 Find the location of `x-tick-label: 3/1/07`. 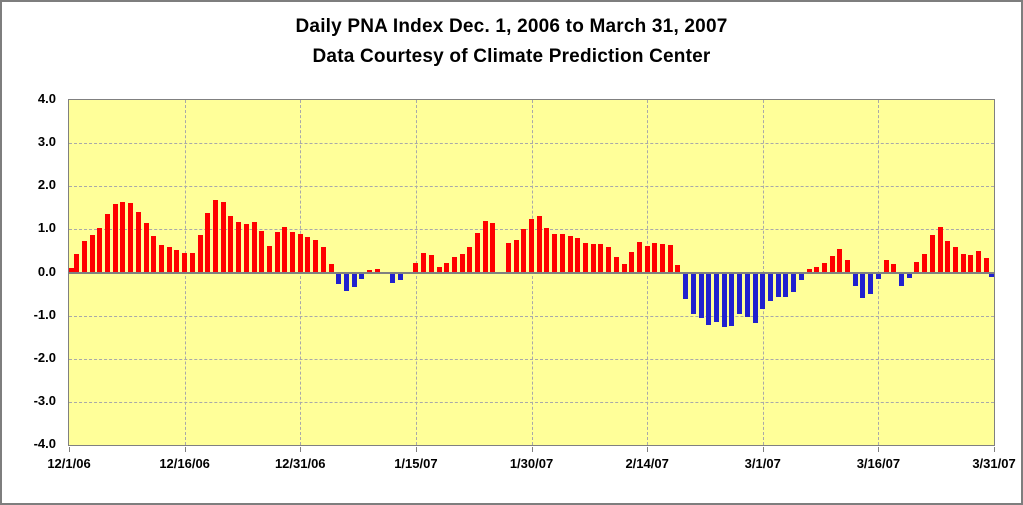

x-tick-label: 3/1/07 is located at coordinates (762, 463).